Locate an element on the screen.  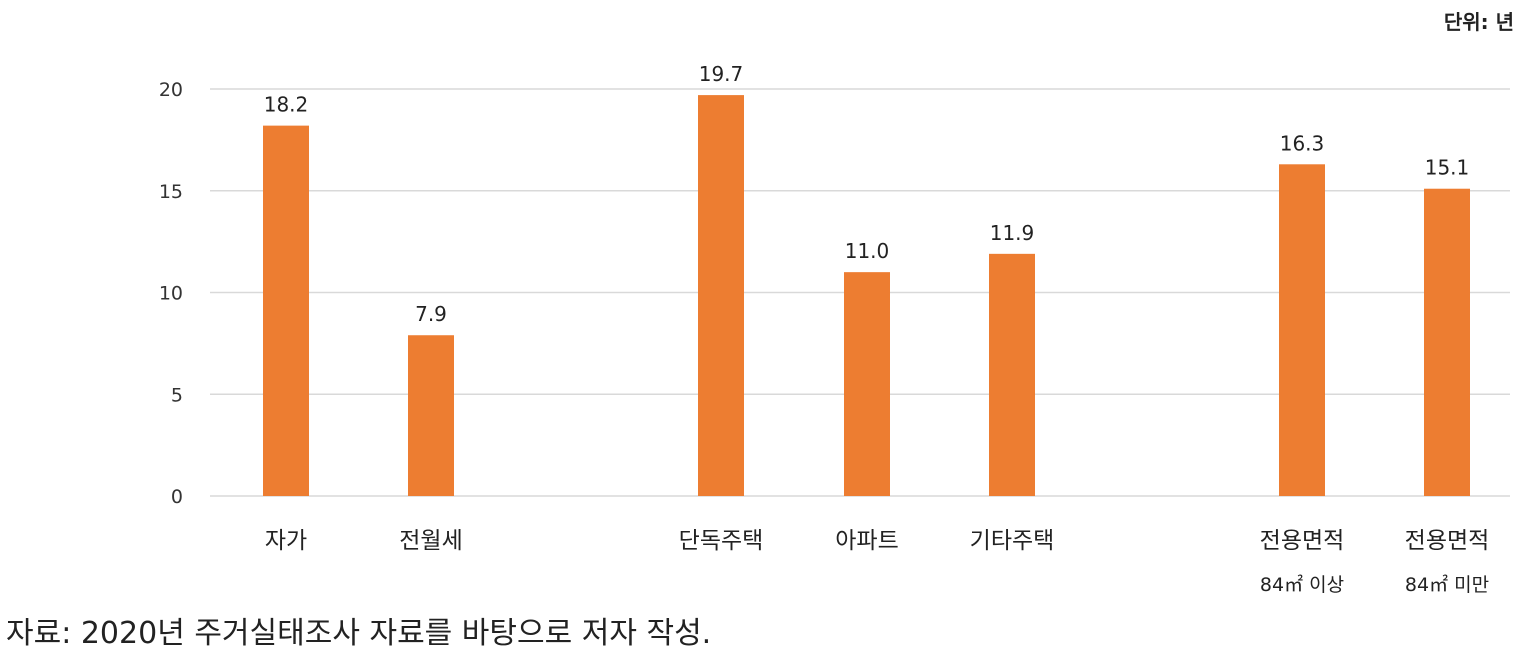
data-label: 11.9 is located at coordinates (1012, 233).